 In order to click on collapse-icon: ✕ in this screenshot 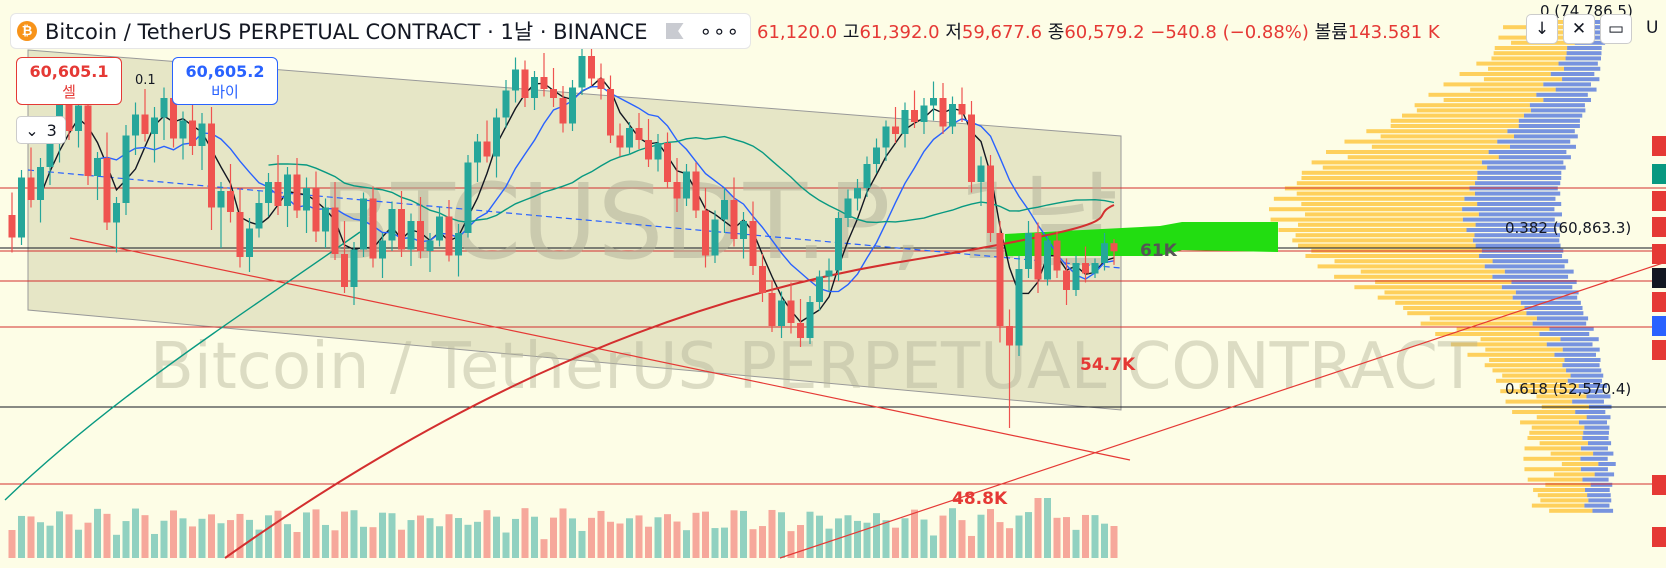, I will do `click(1579, 29)`.